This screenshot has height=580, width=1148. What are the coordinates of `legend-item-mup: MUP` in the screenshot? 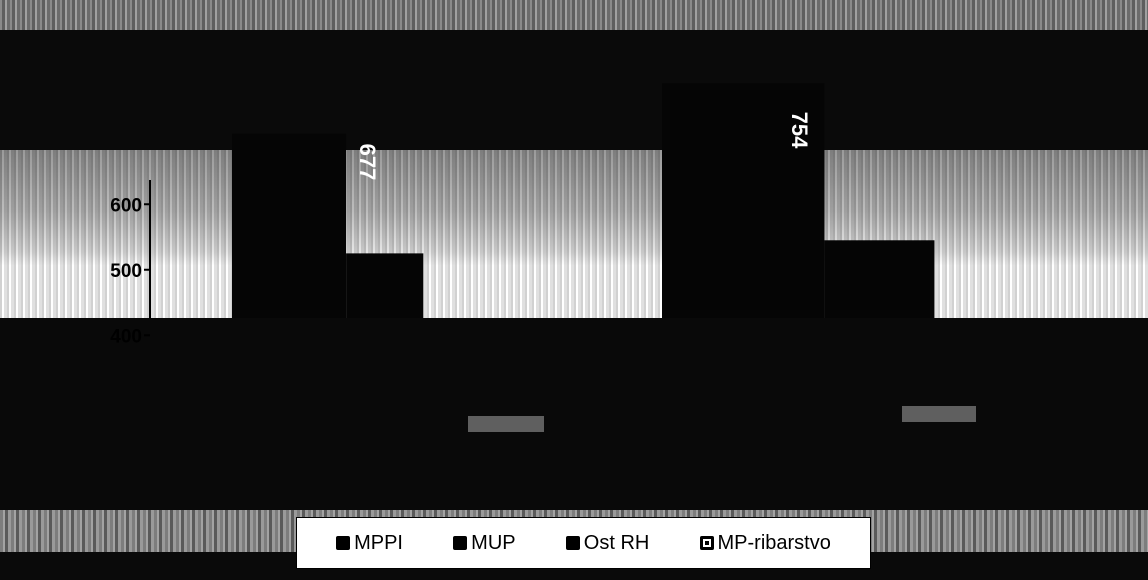 It's located at (484, 543).